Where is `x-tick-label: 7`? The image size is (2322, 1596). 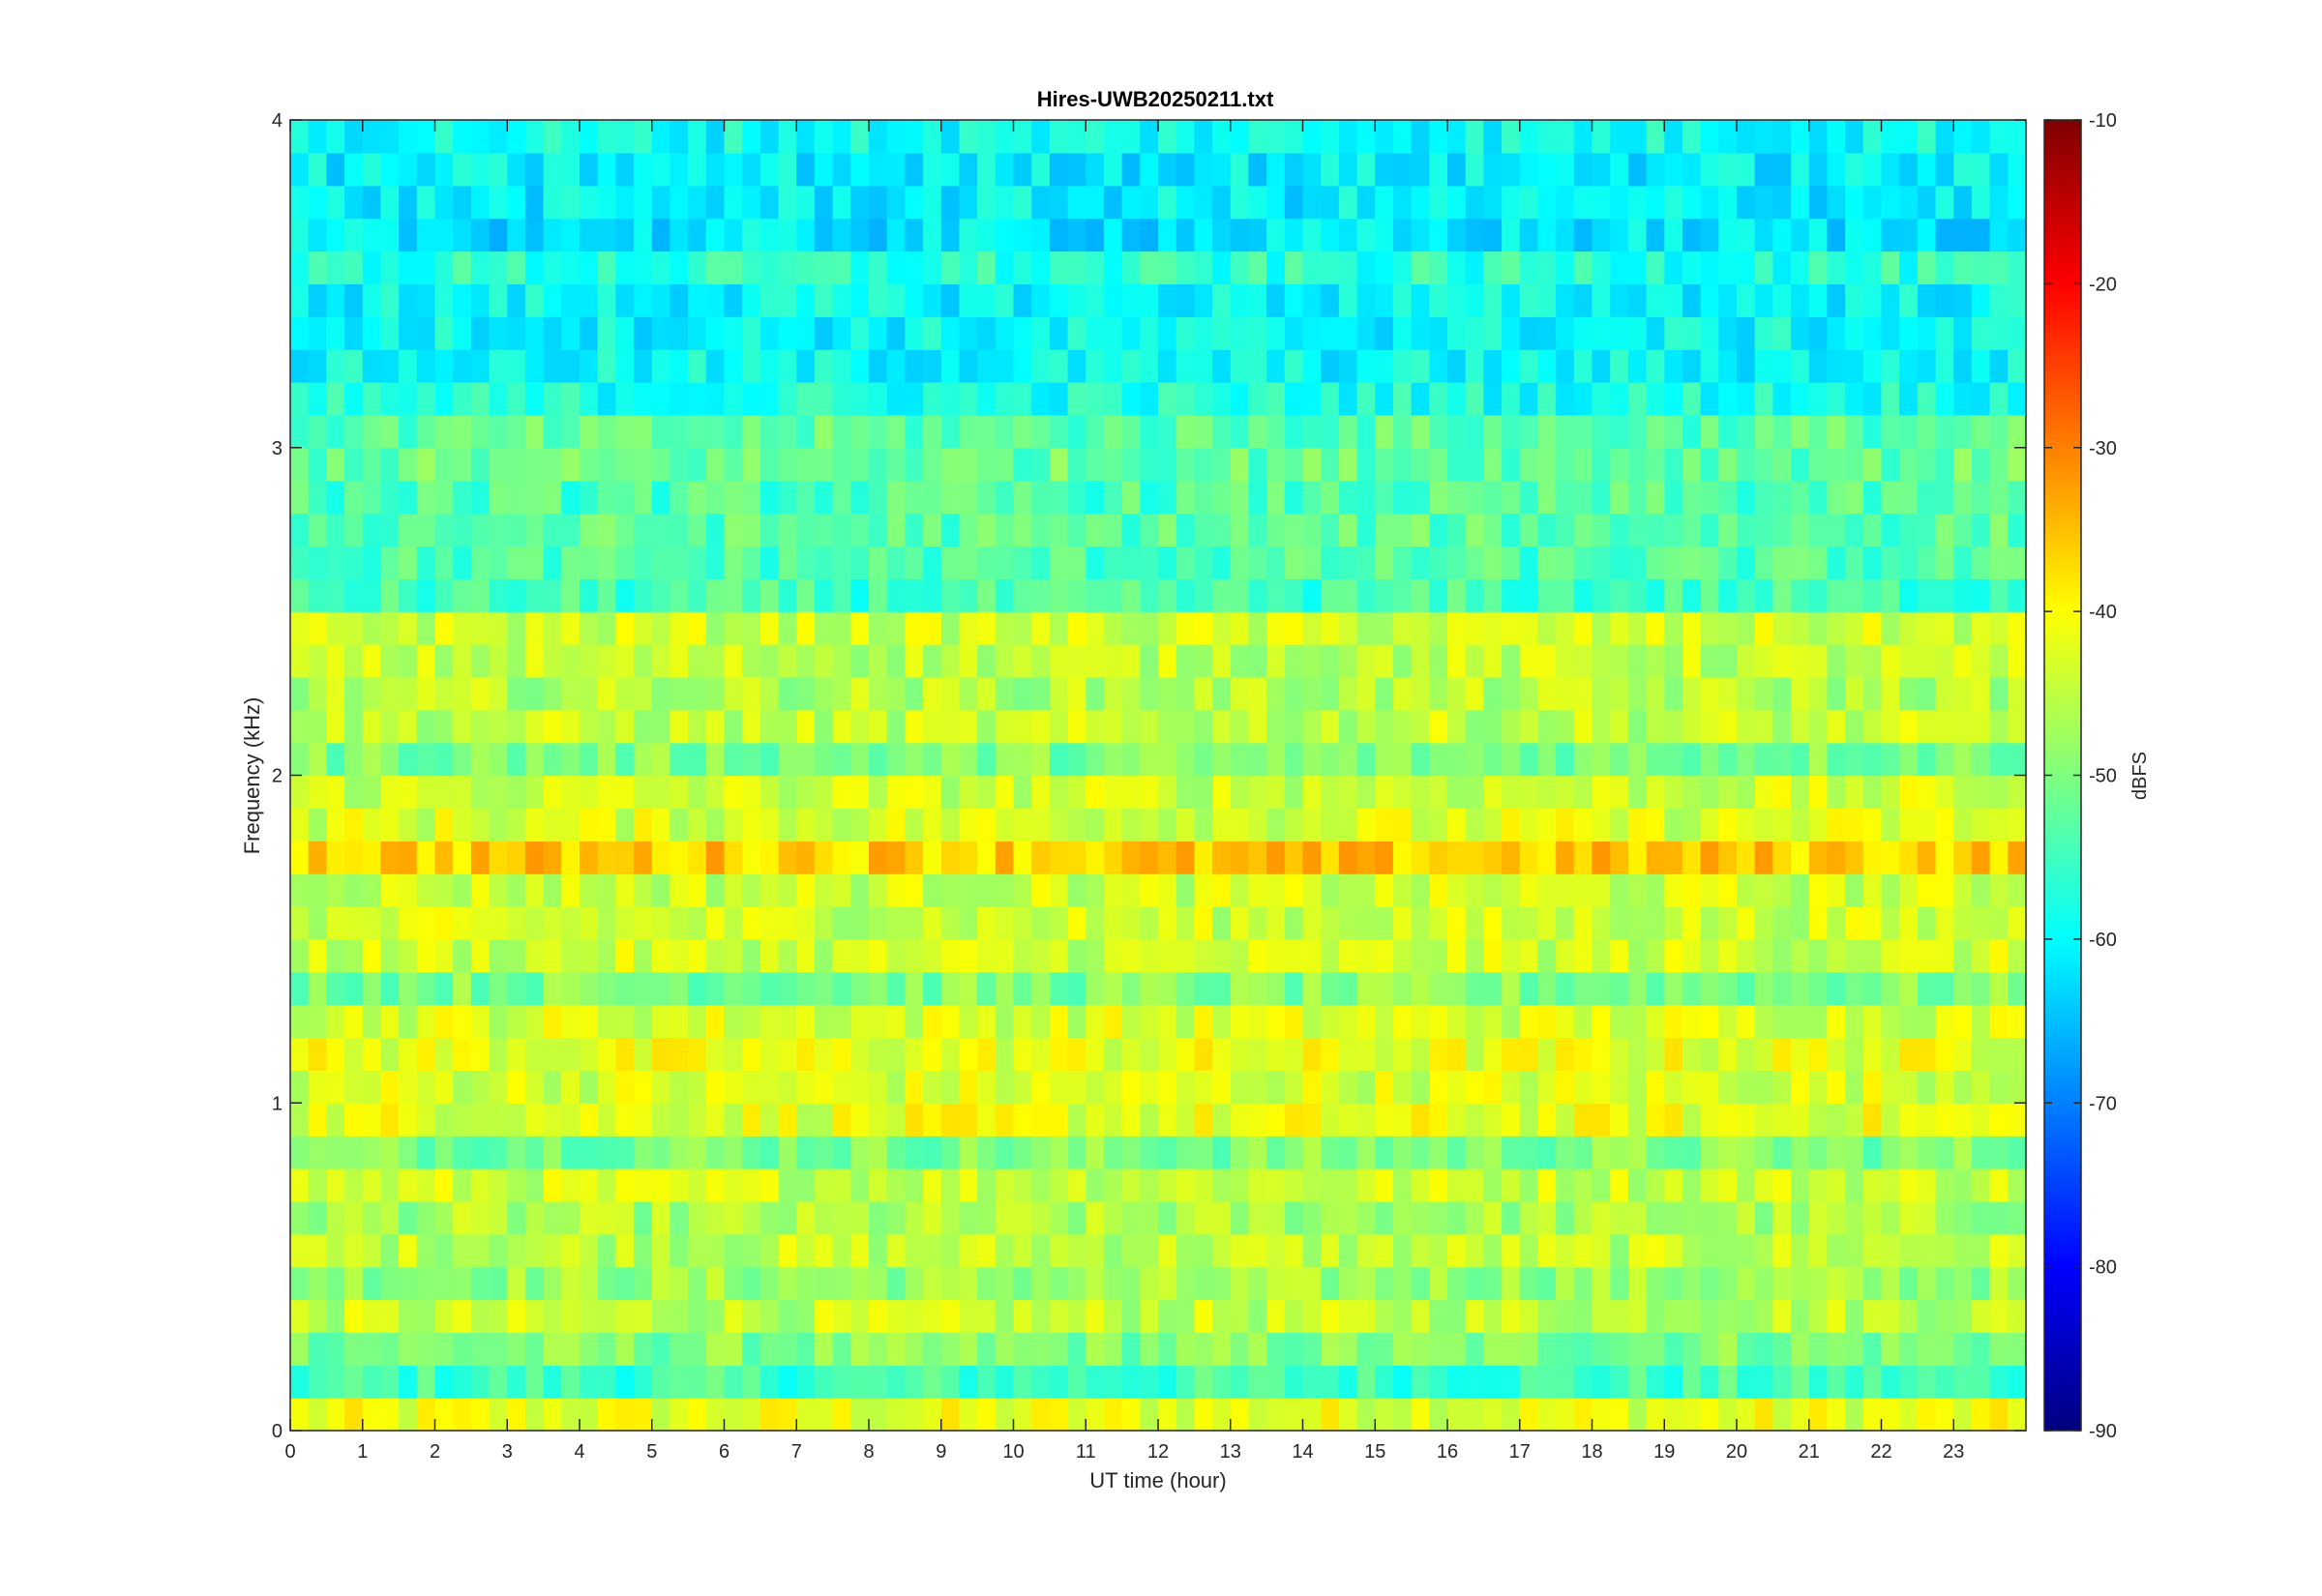 x-tick-label: 7 is located at coordinates (796, 1452).